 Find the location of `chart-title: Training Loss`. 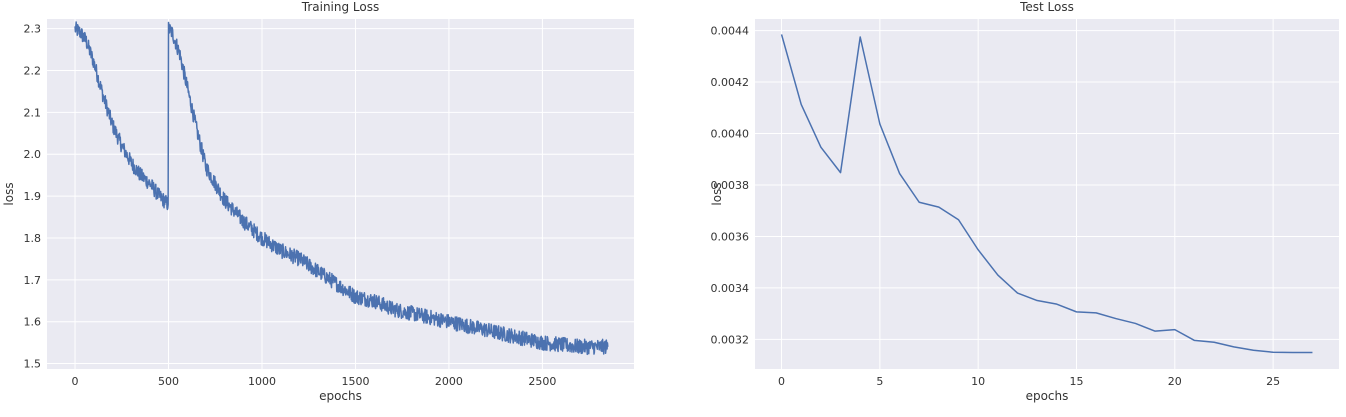

chart-title: Training Loss is located at coordinates (340, 7).